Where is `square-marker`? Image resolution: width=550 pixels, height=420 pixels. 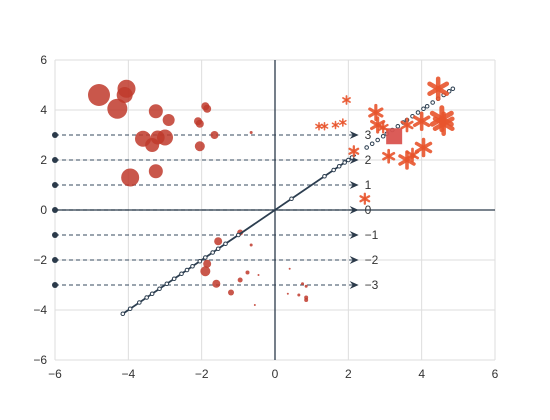
square-marker is located at coordinates (394, 136).